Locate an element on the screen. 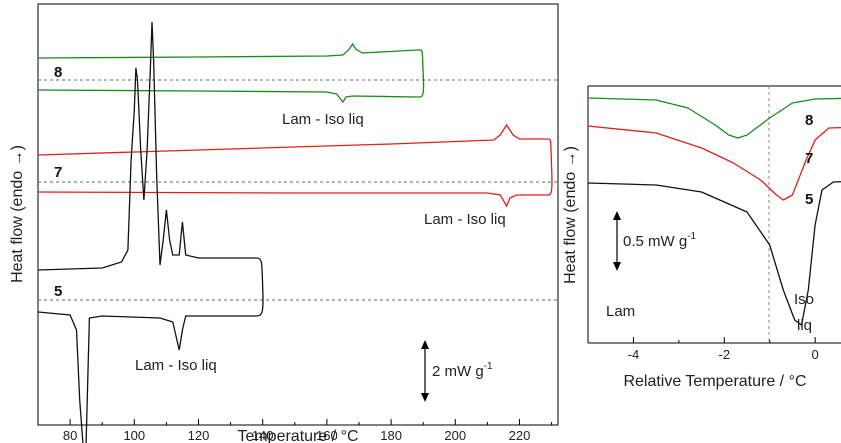 The width and height of the screenshot is (841, 443). series-8-cooling is located at coordinates (228, 96).